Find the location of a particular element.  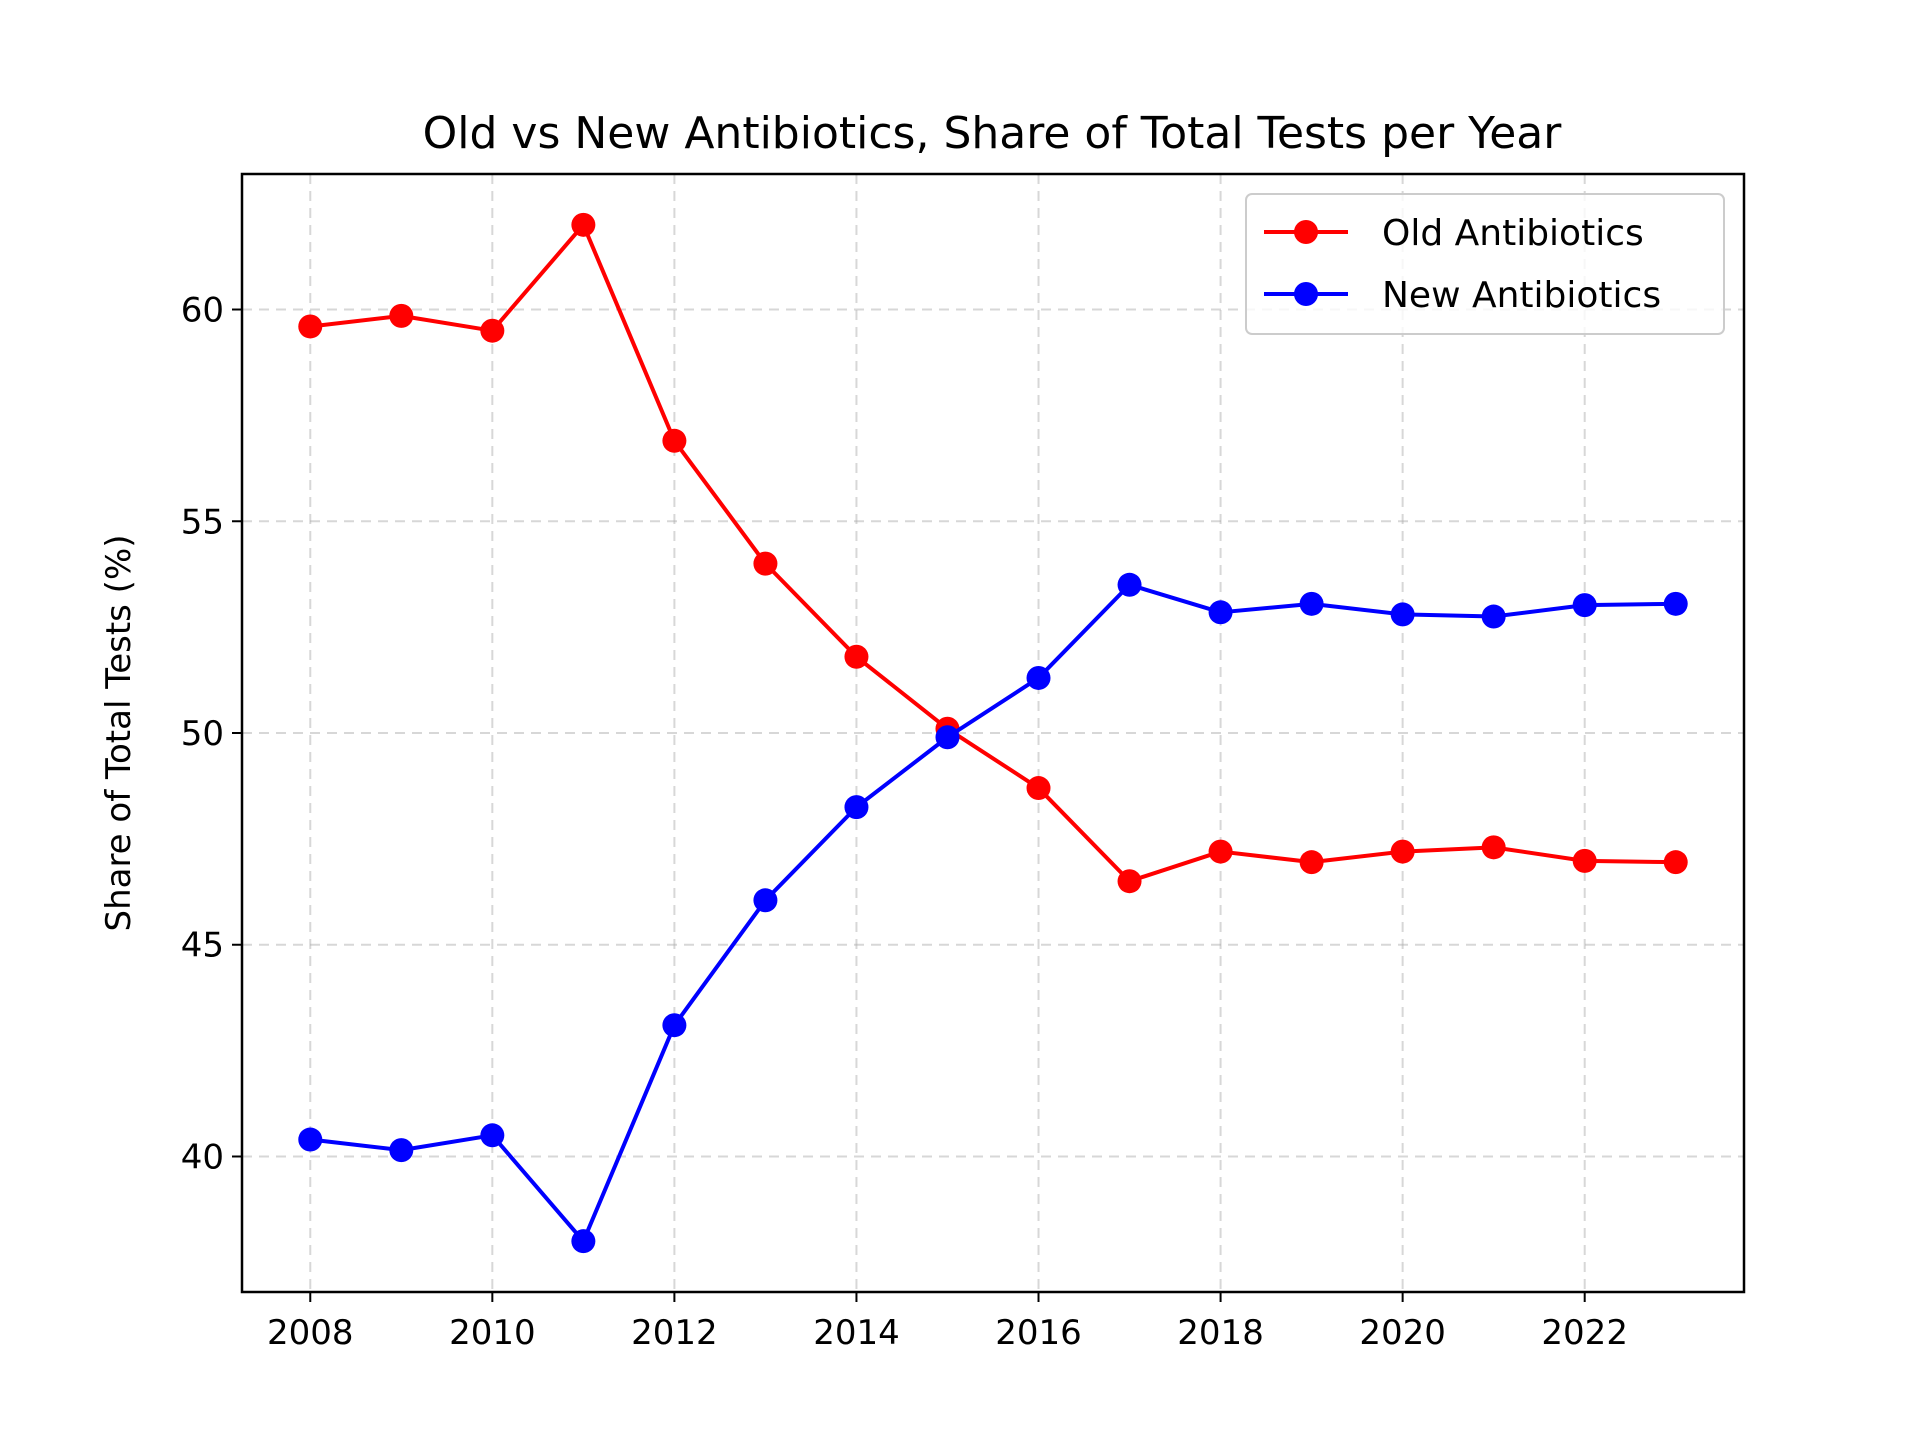

legend-box is located at coordinates (1485, 264).